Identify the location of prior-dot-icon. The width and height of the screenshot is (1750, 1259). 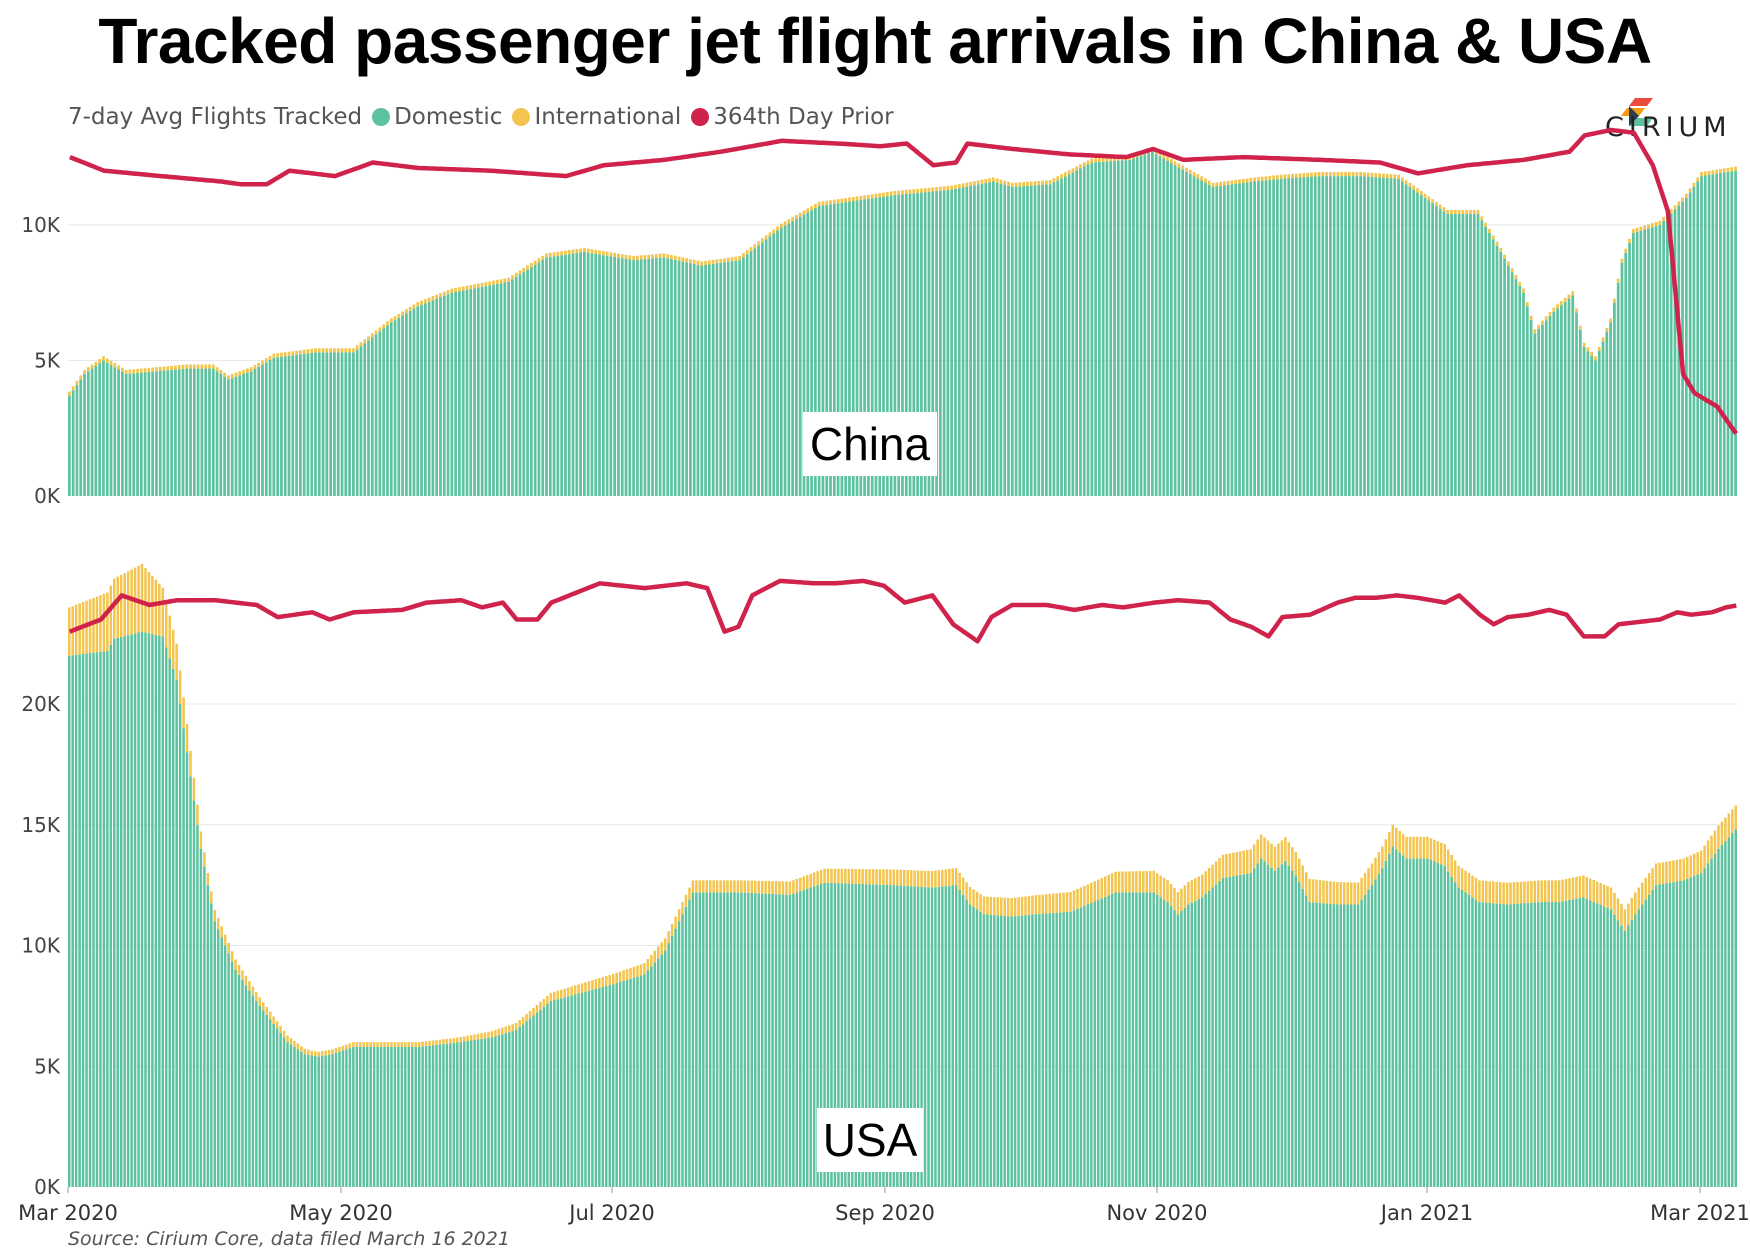
(700, 117).